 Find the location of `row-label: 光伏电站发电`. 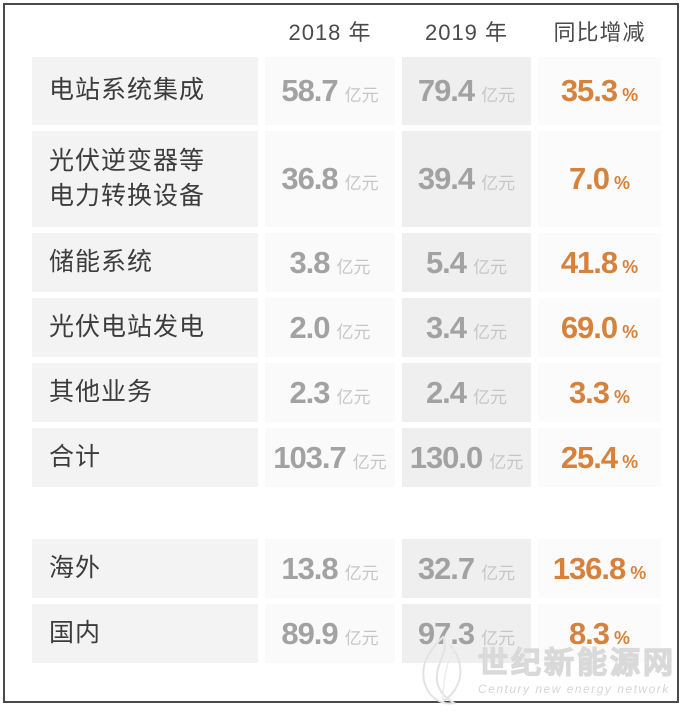

row-label: 光伏电站发电 is located at coordinates (145, 327).